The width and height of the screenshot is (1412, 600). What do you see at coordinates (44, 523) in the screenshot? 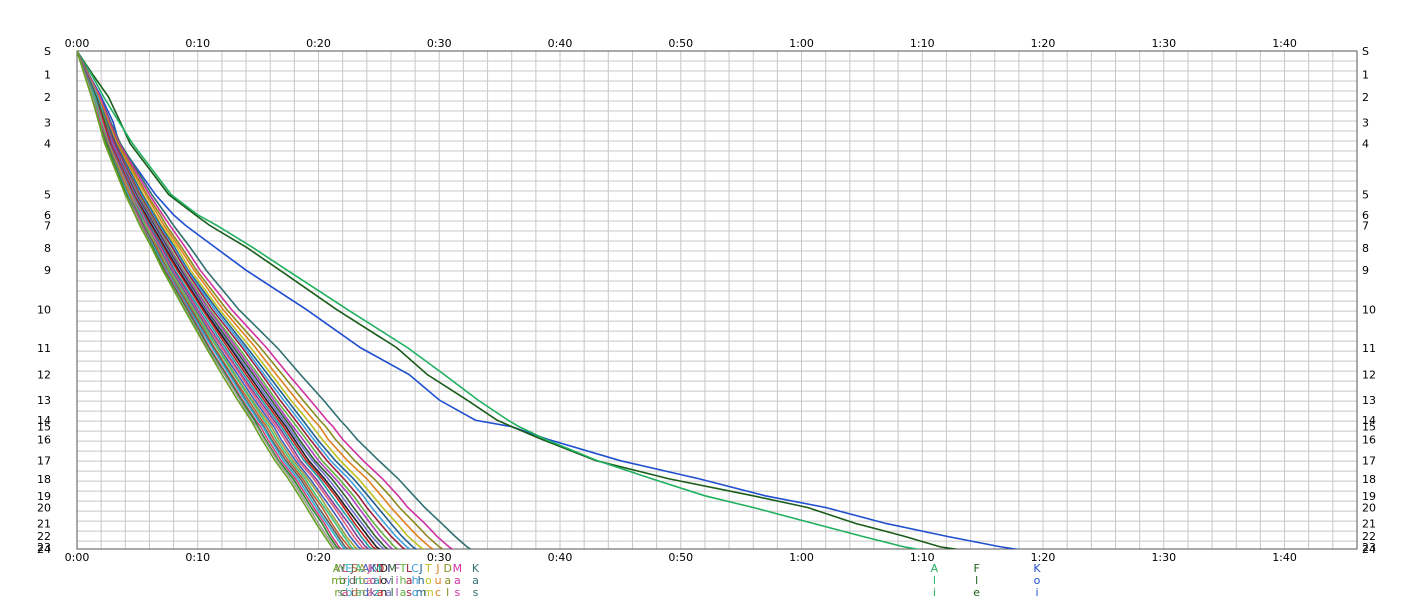
I see `y-tick-label-left: 21` at bounding box center [44, 523].